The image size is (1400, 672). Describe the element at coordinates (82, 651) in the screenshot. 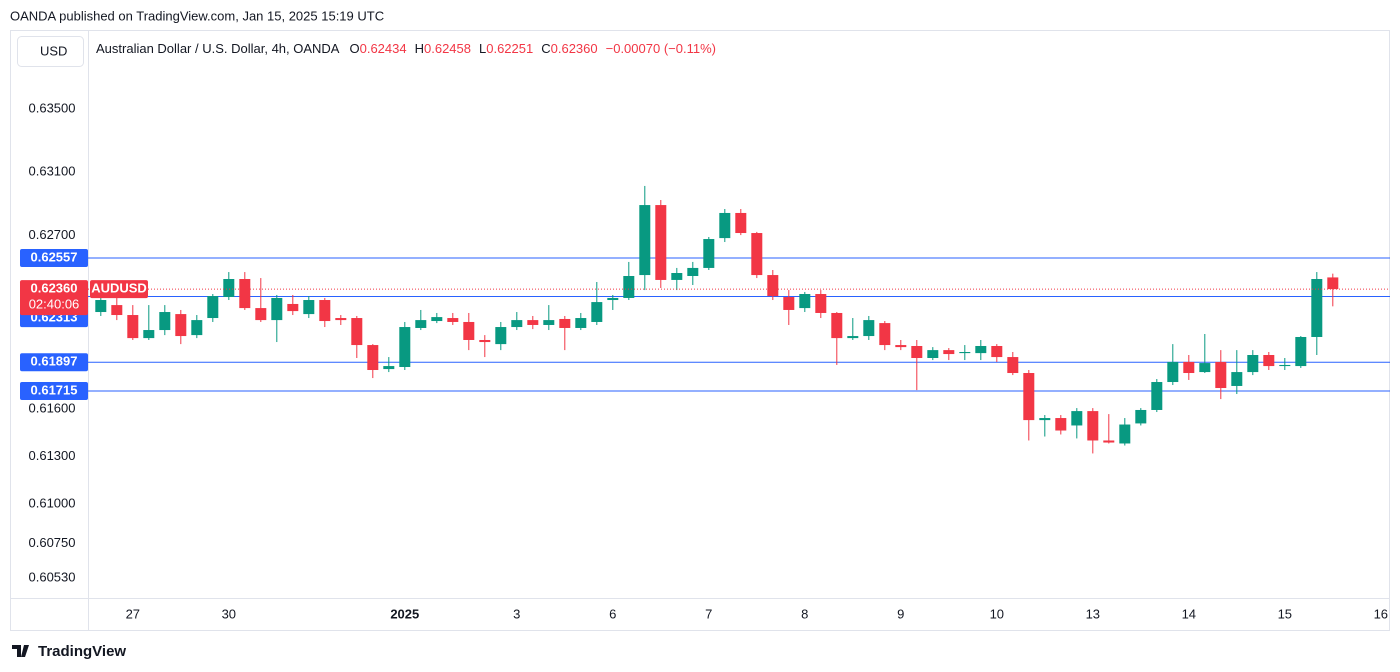

I see `logo-text: TradingView` at that location.